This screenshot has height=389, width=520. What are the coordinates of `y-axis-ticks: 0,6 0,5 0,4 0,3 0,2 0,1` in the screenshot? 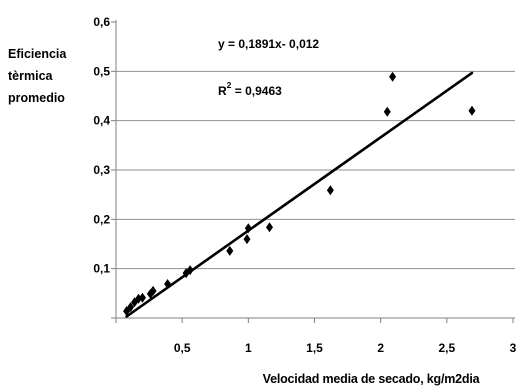 It's located at (104, 167).